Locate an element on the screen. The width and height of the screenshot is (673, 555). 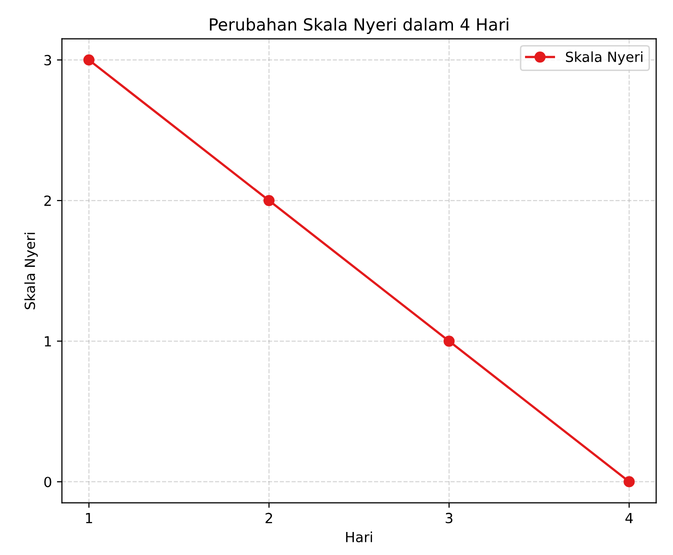
x-tick-label: 4 is located at coordinates (629, 518).